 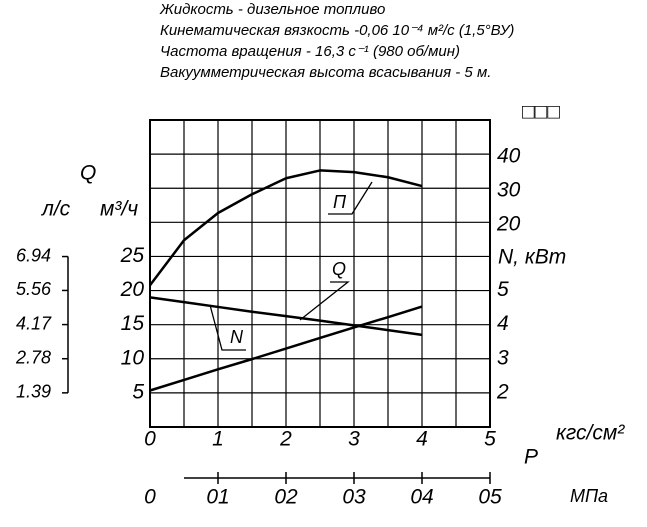 What do you see at coordinates (503, 289) in the screenshot?
I see `y2-tick-label: 5` at bounding box center [503, 289].